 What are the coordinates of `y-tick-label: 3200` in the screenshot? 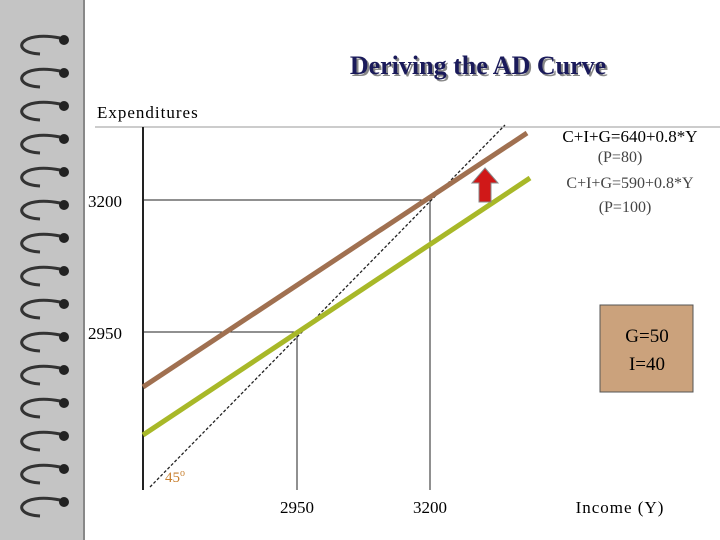 It's located at (105, 201).